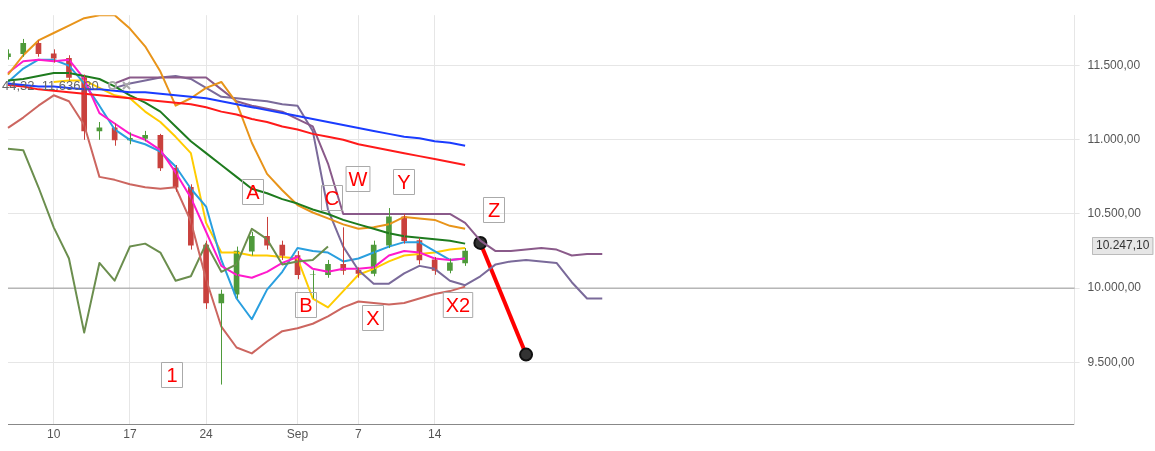  Describe the element at coordinates (494, 209) in the screenshot. I see `annotation: Z` at that location.